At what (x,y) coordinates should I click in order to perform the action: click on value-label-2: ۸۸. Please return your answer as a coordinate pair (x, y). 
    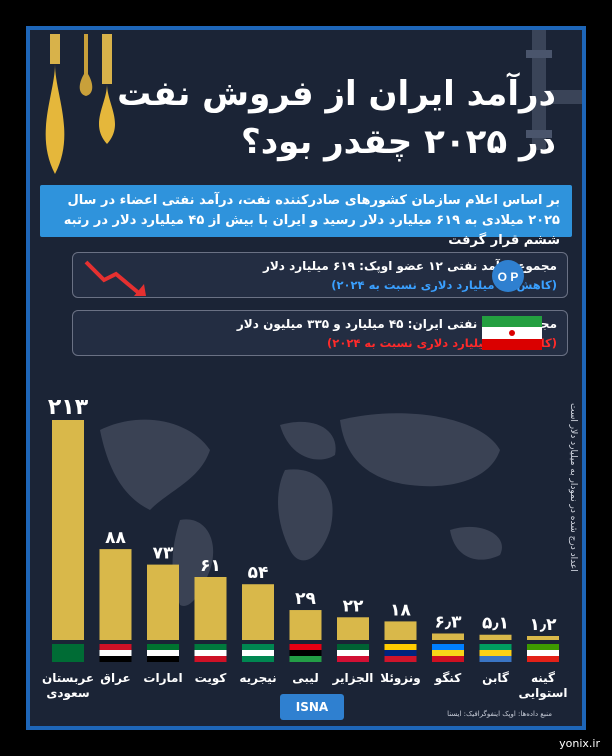
    Looking at the image, I should click on (115, 538).